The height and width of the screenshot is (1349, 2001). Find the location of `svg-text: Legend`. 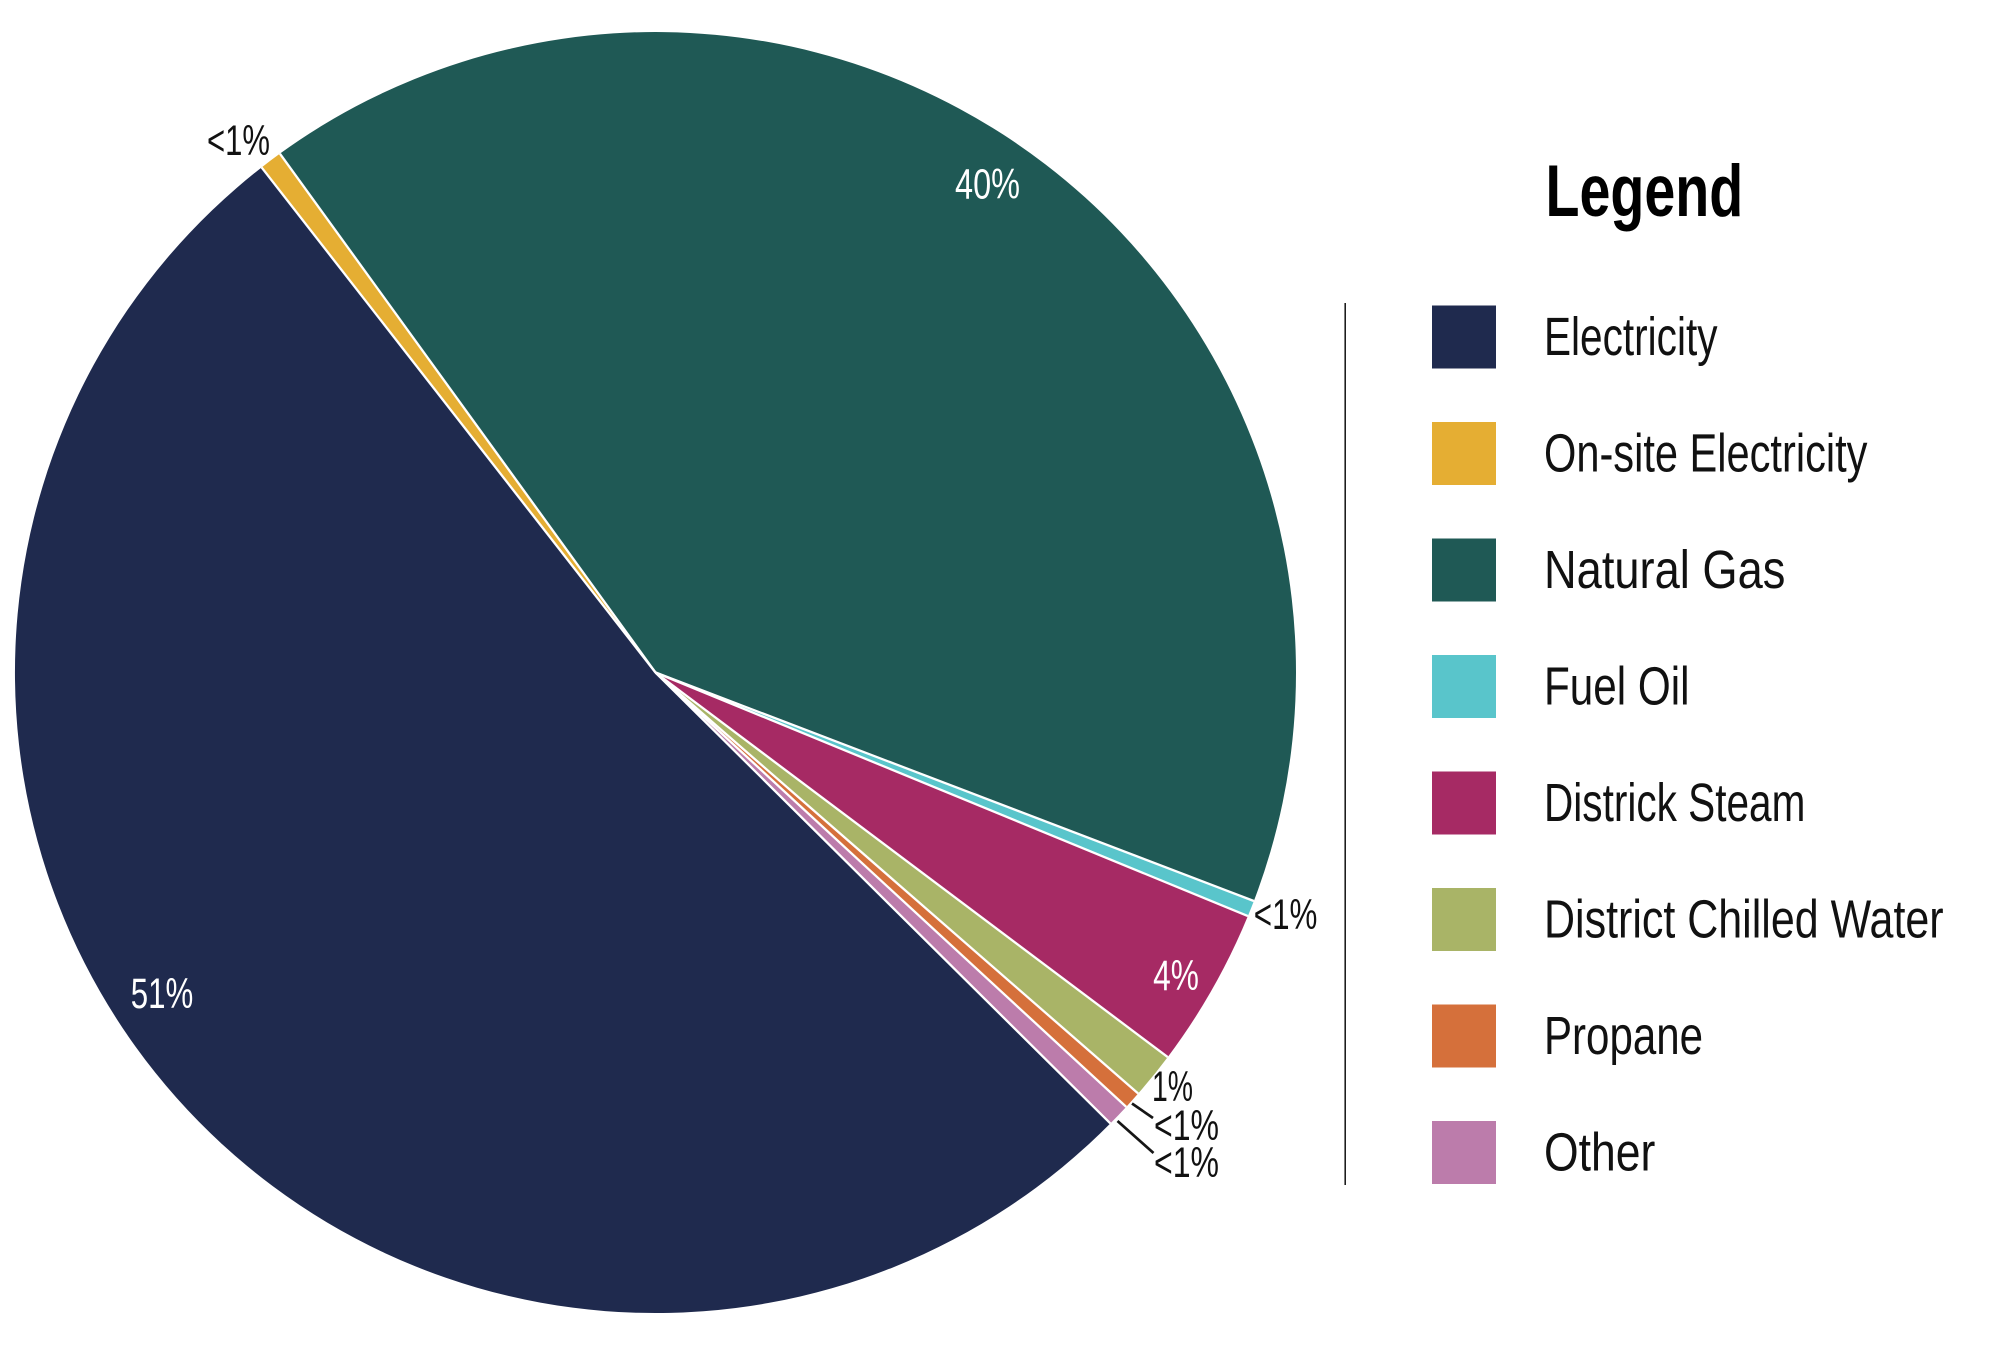

svg-text: Legend is located at coordinates (1645, 191).